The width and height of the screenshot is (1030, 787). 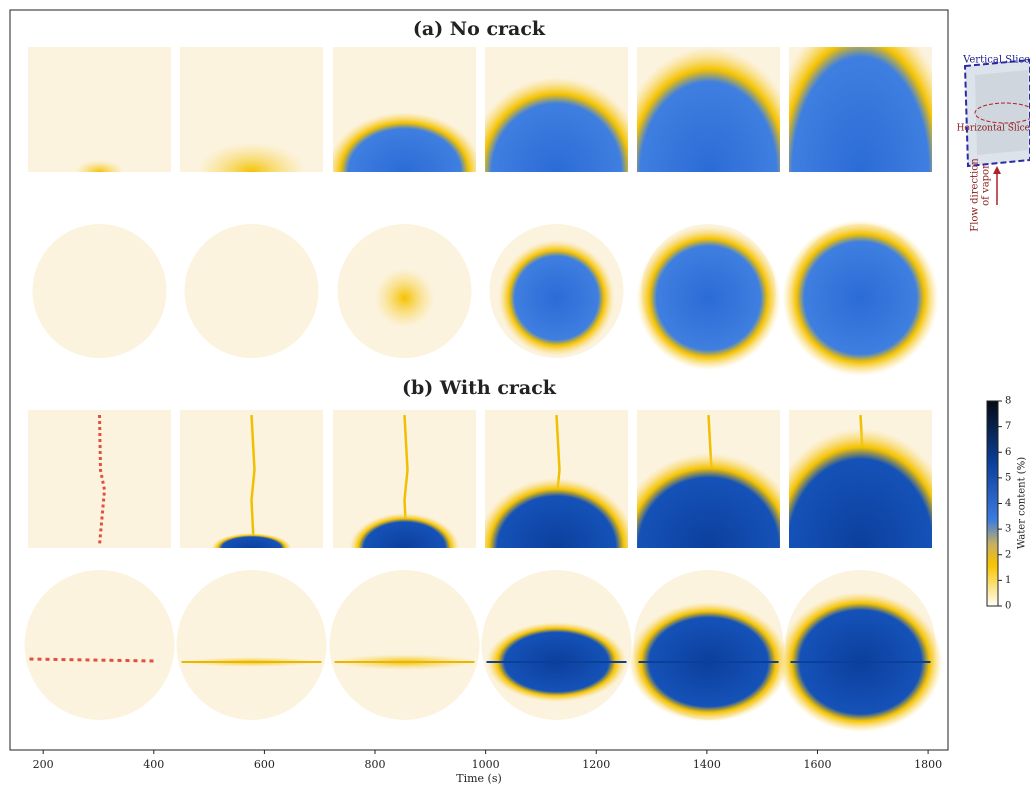 I want to click on colorbar-tick-label: 0, so click(x=1008, y=606).